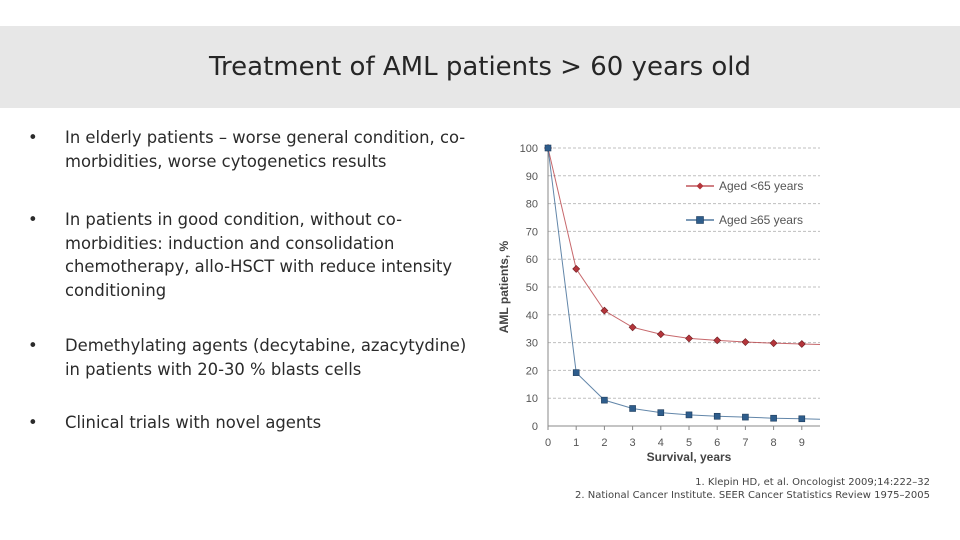 This screenshot has height=540, width=960. Describe the element at coordinates (532, 316) in the screenshot. I see `y-tick-label: 40` at that location.